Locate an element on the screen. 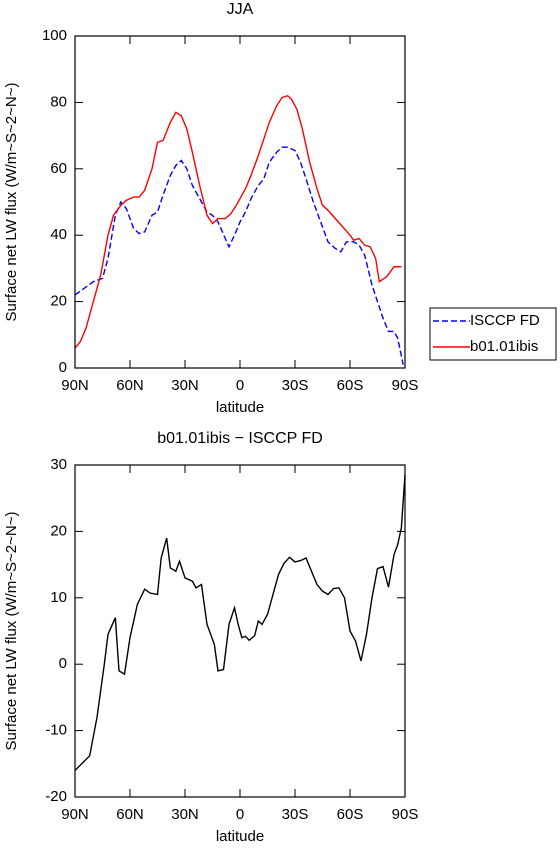 This screenshot has height=851, width=560. y-tick-label: -20 is located at coordinates (56, 796).